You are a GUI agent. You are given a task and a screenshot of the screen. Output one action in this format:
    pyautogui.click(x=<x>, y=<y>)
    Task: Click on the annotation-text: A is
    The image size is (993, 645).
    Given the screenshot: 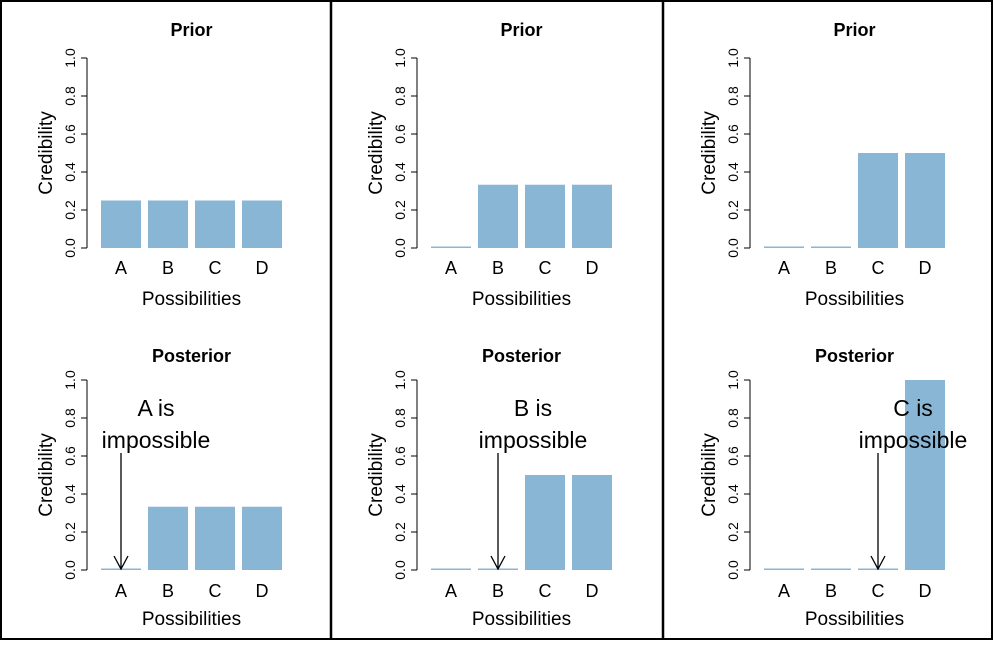 What is the action you would take?
    pyautogui.click(x=155, y=408)
    